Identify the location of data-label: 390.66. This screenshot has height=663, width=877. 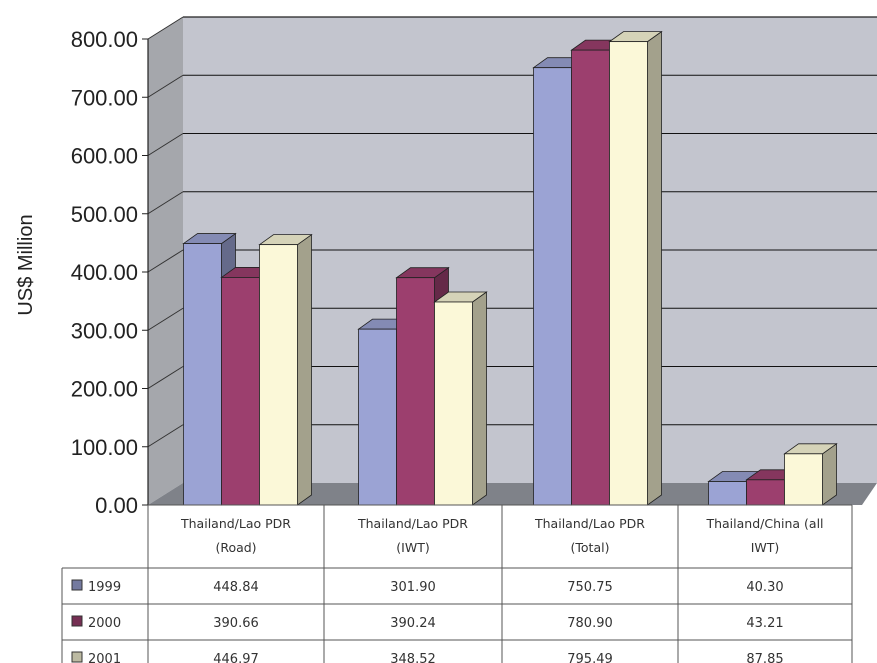
(236, 623).